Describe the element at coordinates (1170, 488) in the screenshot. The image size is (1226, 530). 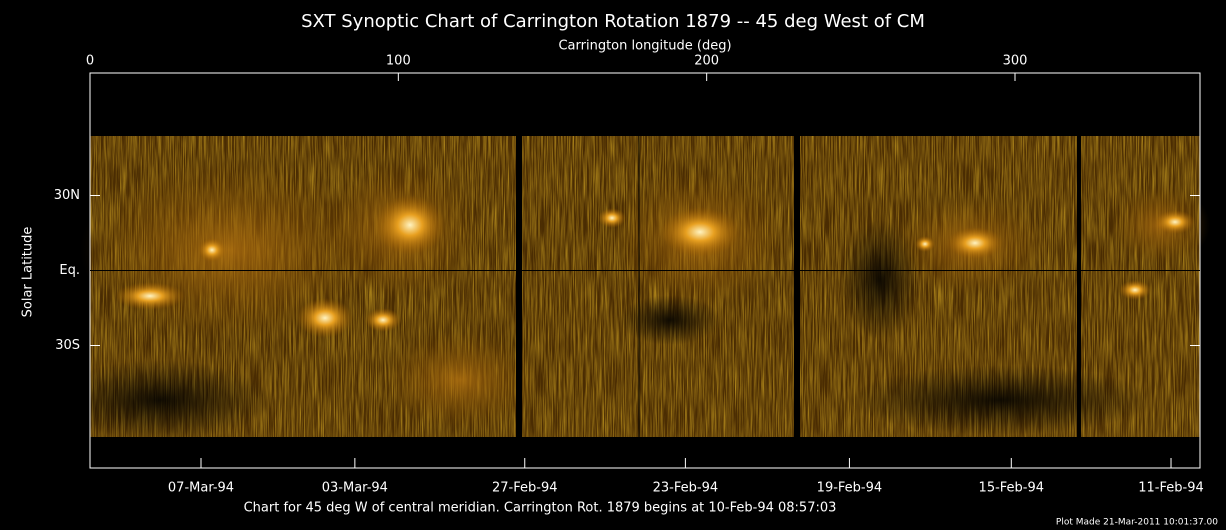
I see `date-tick-label: 11-Feb-94` at that location.